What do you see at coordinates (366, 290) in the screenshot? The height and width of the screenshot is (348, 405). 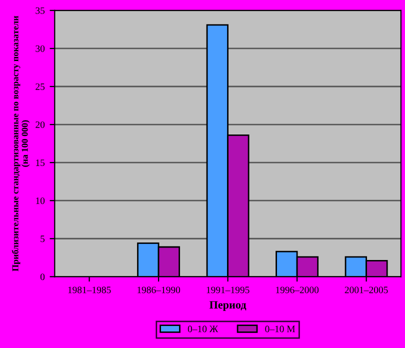 I see `x-tick-label: 2001–2005` at bounding box center [366, 290].